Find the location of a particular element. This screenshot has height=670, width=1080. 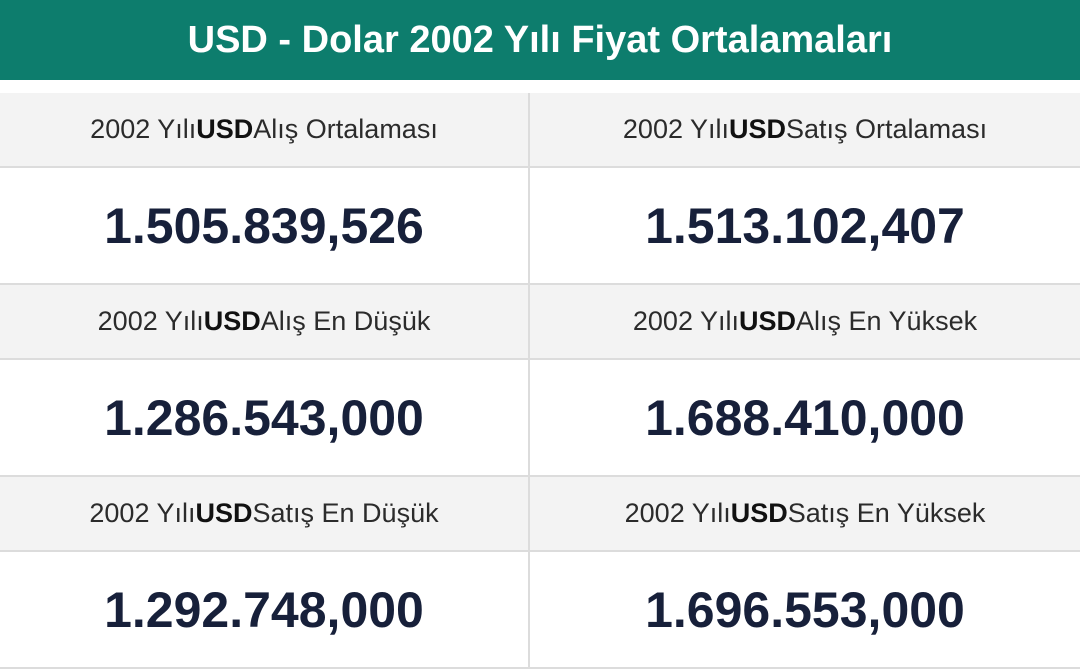

cell-label: 2002 Yılı USD Alış Ortalaması is located at coordinates (265, 130).